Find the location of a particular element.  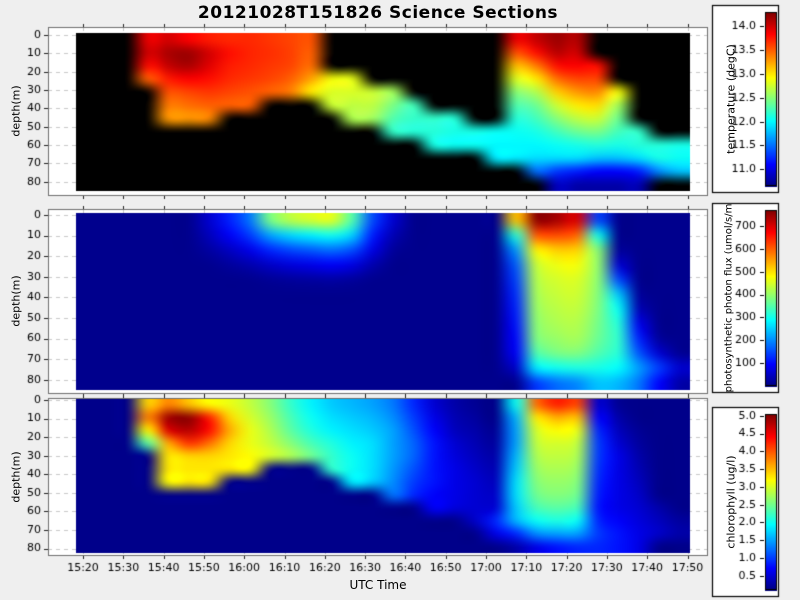

photon-flux-colorbar-label: photosynthetic photon flux (umol/s/m is located at coordinates (729, 298).